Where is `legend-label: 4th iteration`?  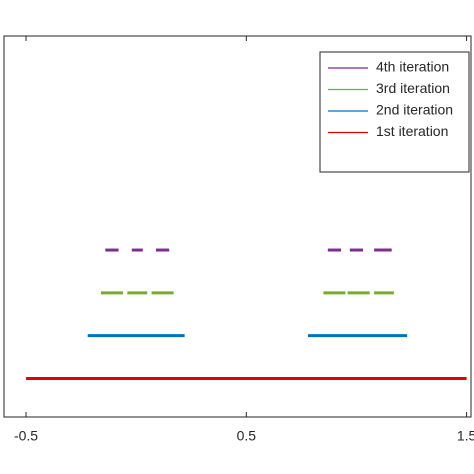 legend-label: 4th iteration is located at coordinates (412, 67).